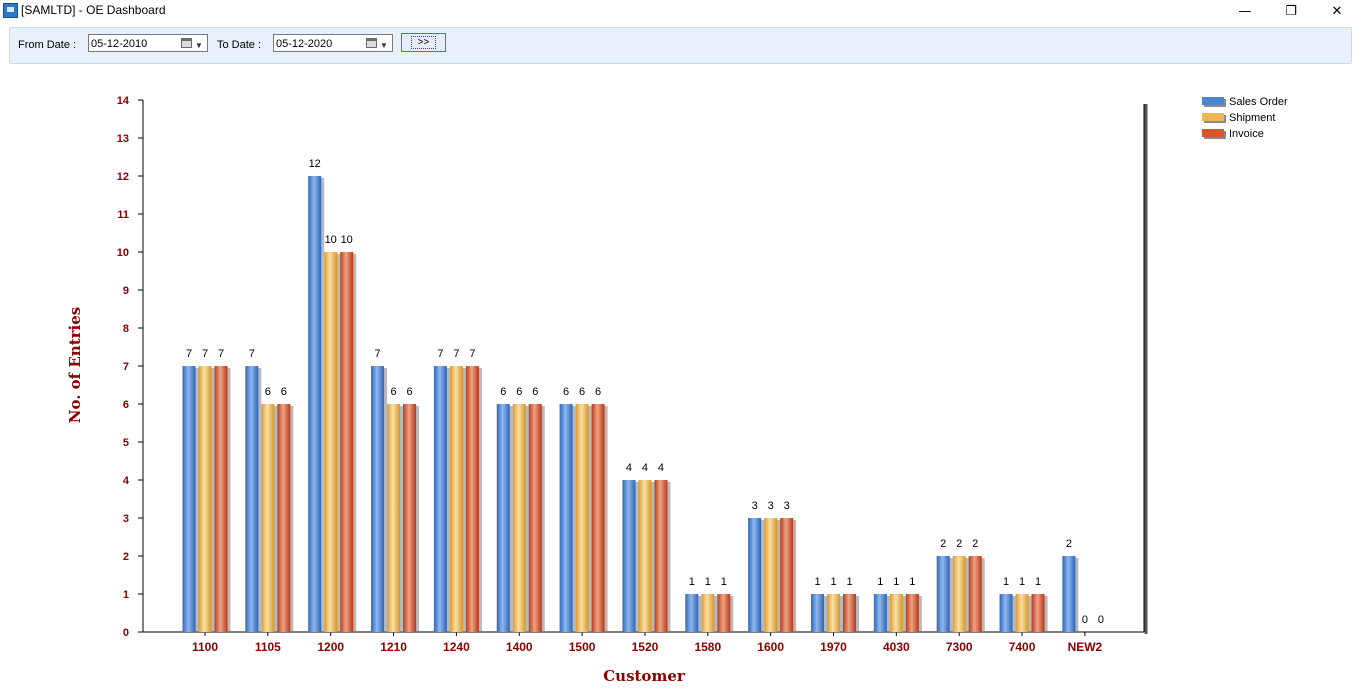 The height and width of the screenshot is (698, 1359). I want to click on x-tick-label: 7400, so click(1022, 647).